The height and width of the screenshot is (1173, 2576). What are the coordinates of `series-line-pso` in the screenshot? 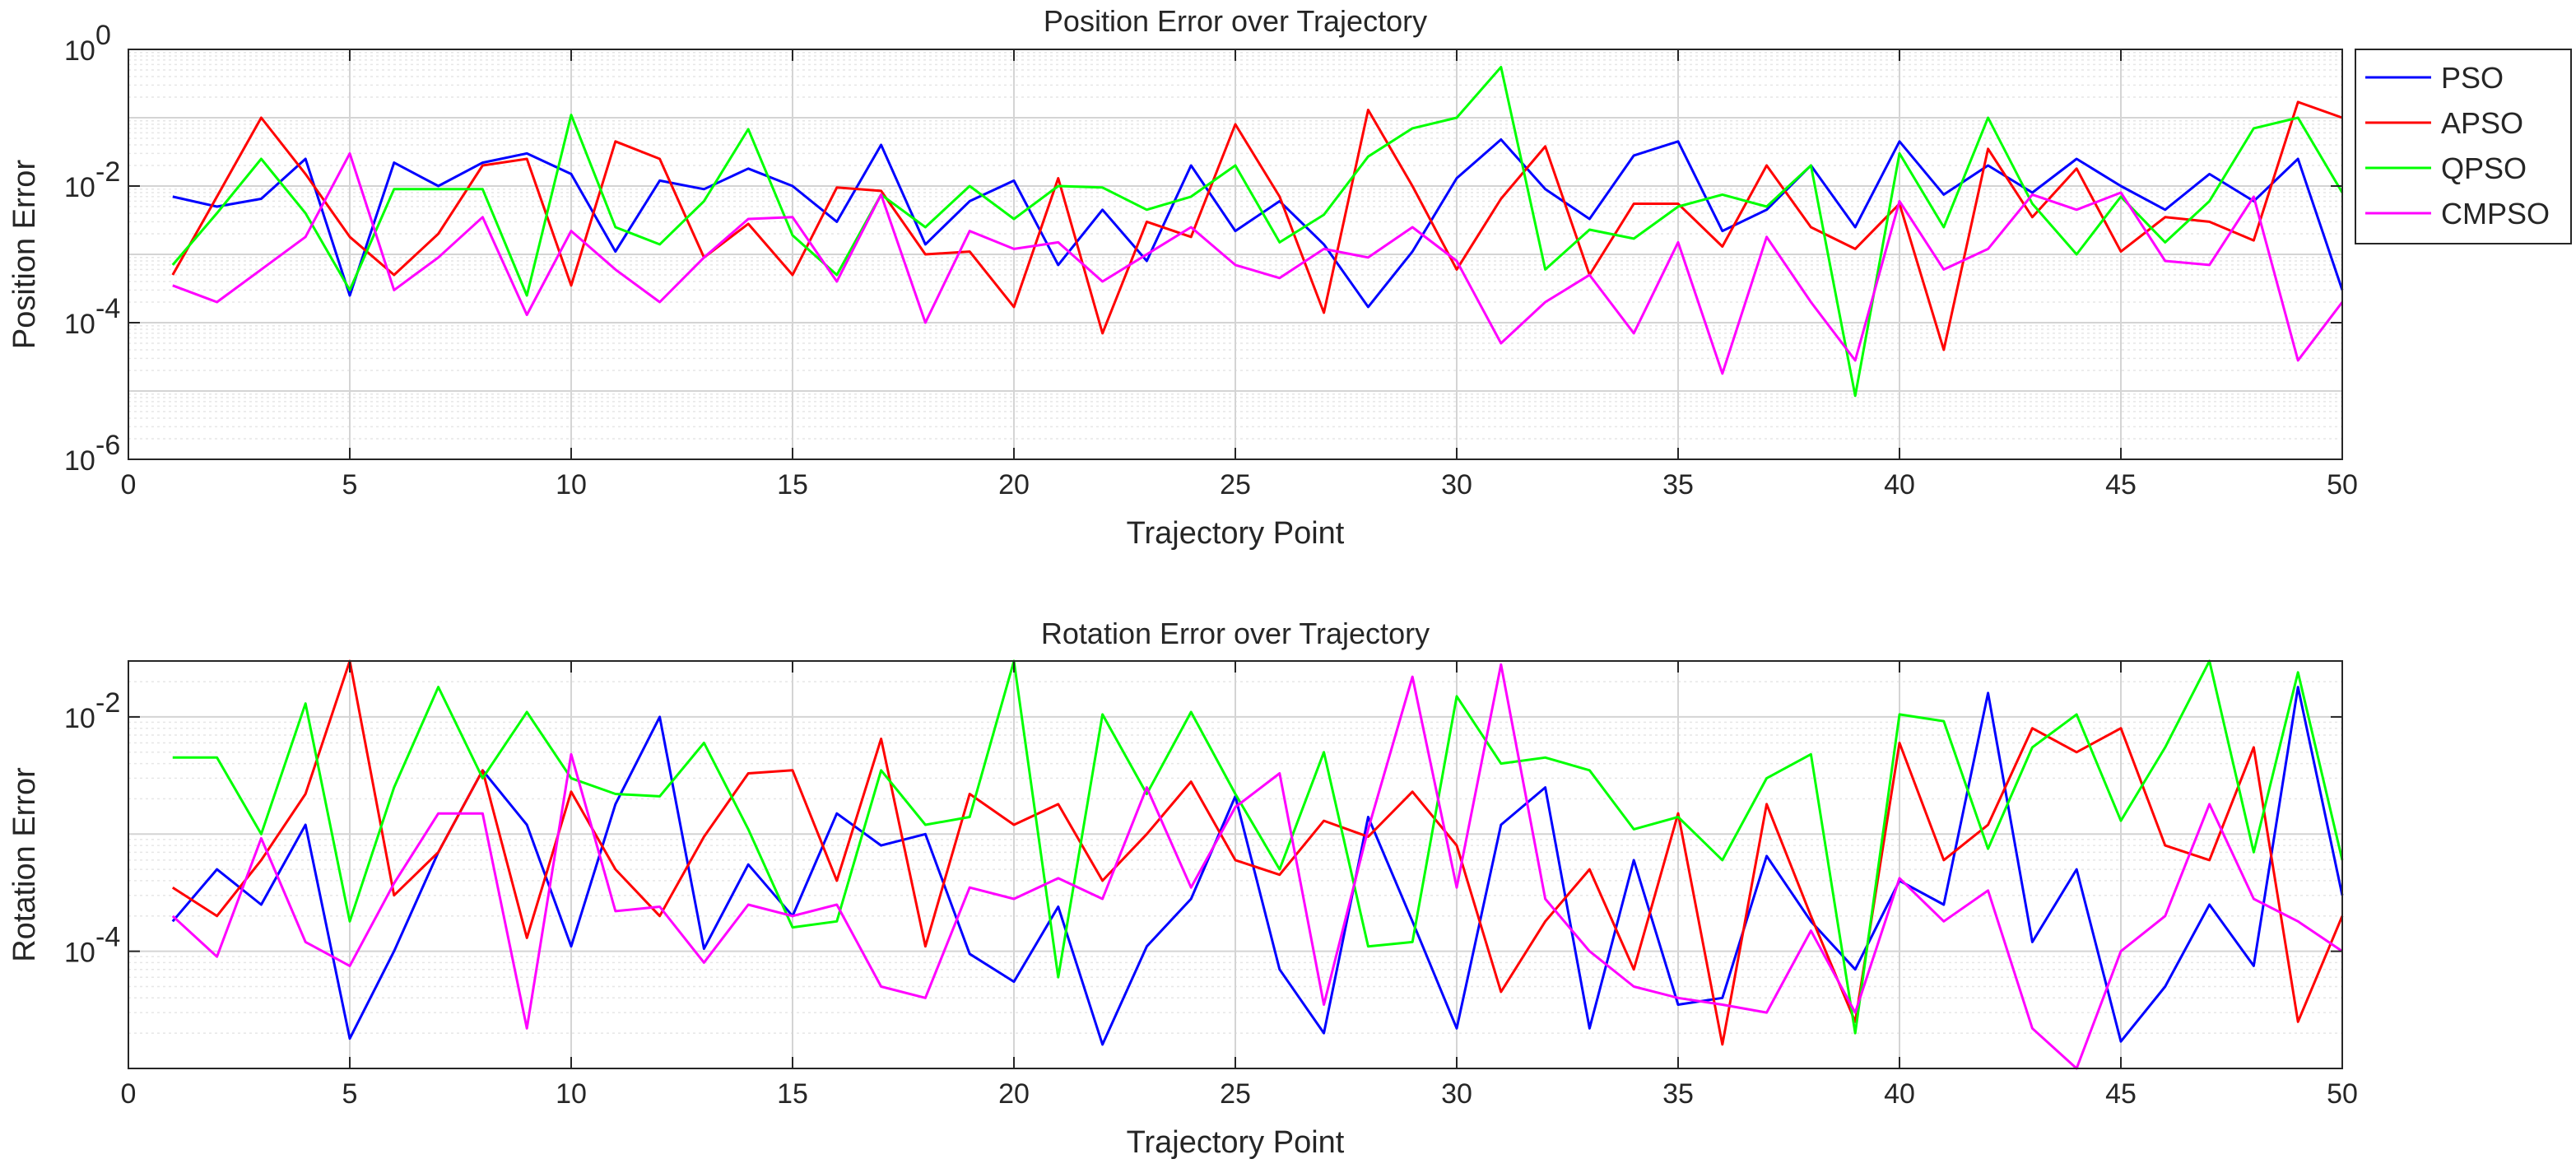 It's located at (1258, 223).